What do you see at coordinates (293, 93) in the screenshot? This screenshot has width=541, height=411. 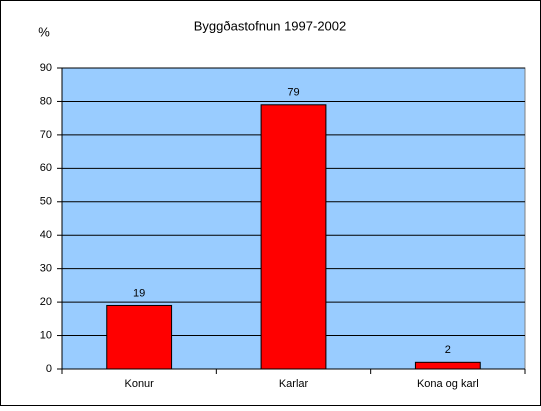 I see `data-label: 79` at bounding box center [293, 93].